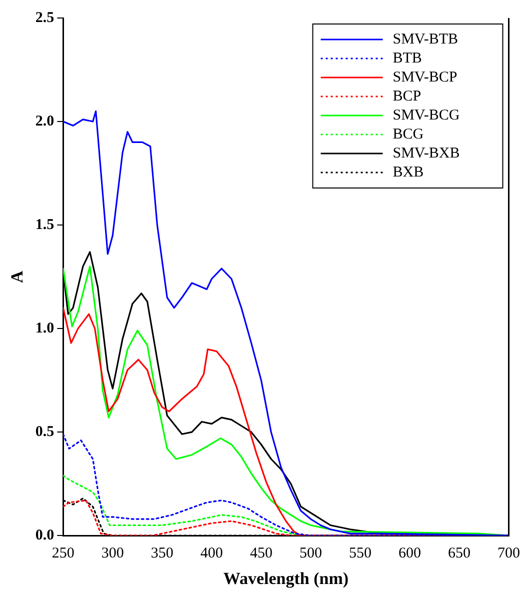 The height and width of the screenshot is (596, 523). Describe the element at coordinates (409, 554) in the screenshot. I see `x-tick-label: 600` at that location.